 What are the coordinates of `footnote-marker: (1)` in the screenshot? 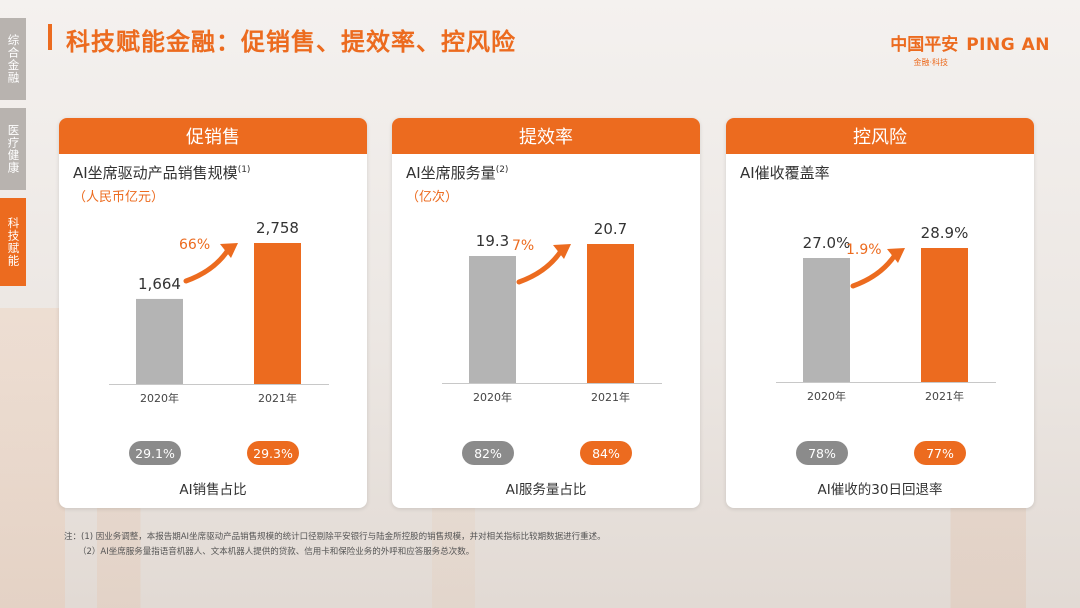 It's located at (244, 170).